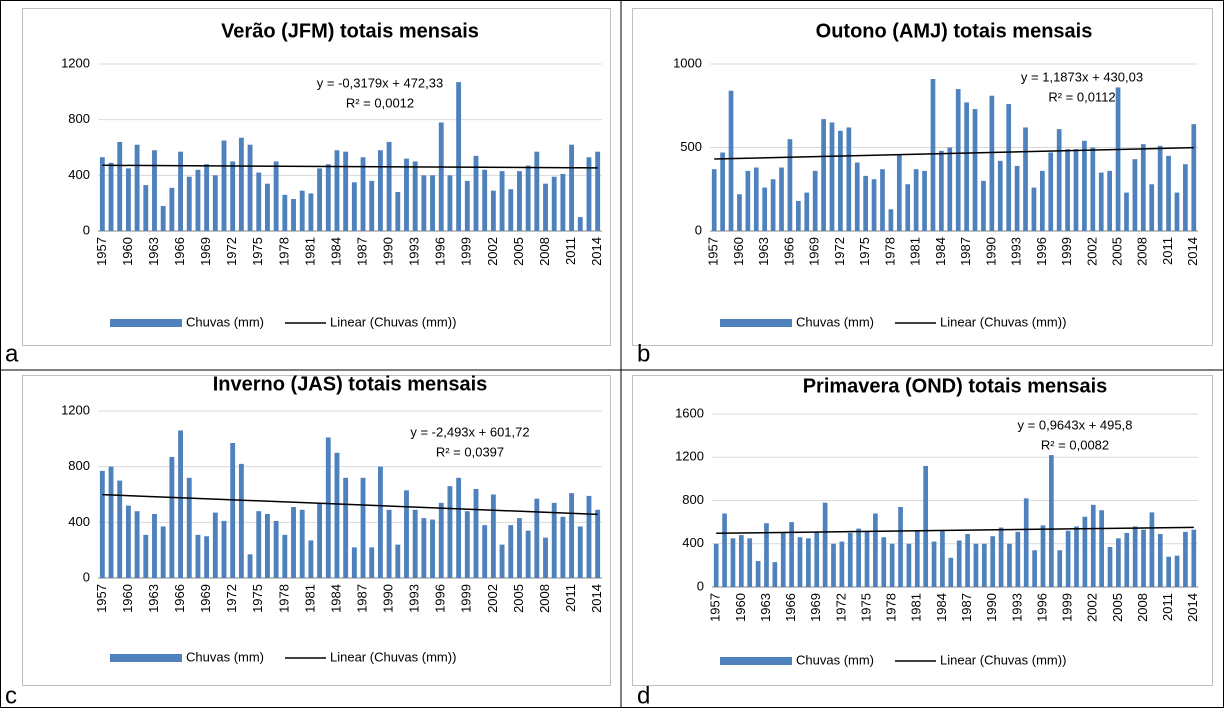 The image size is (1224, 708). What do you see at coordinates (916, 607) in the screenshot?
I see `x-tick-label: 1981` at bounding box center [916, 607].